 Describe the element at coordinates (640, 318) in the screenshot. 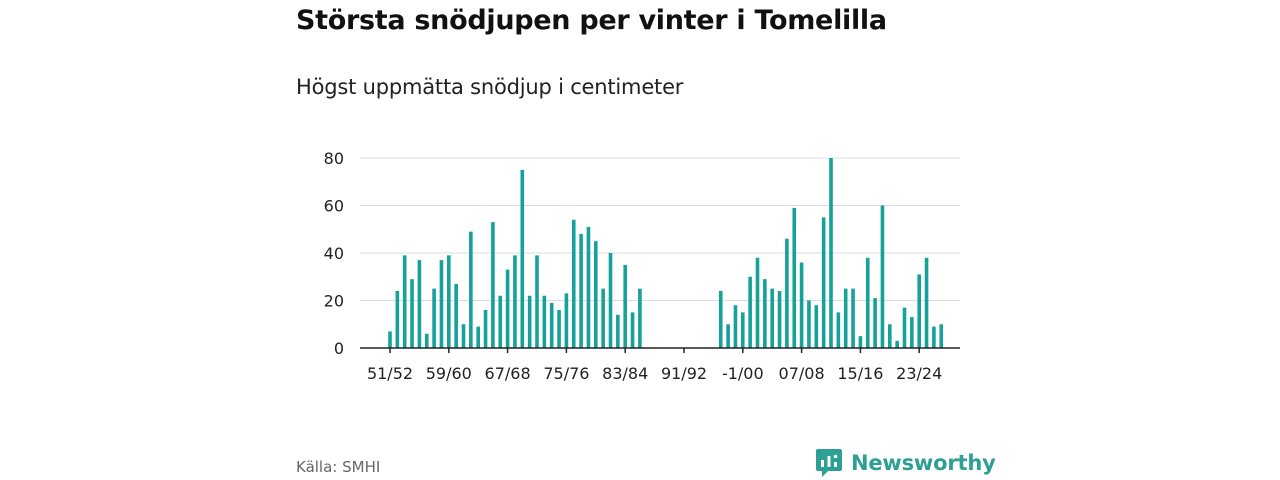

I see `bar-85/86` at that location.